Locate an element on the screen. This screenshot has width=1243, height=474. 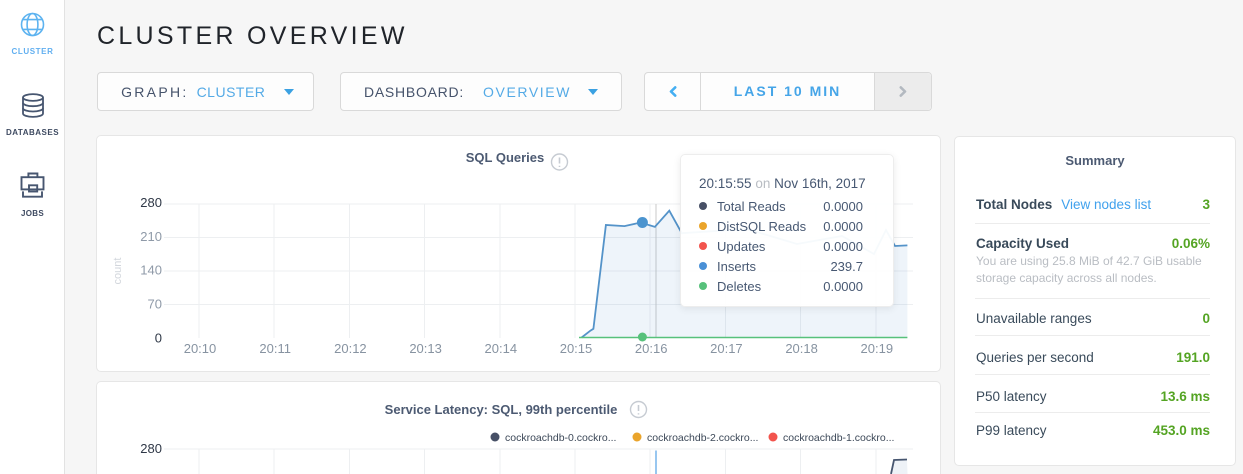
svg-text: 140 is located at coordinates (151, 270).